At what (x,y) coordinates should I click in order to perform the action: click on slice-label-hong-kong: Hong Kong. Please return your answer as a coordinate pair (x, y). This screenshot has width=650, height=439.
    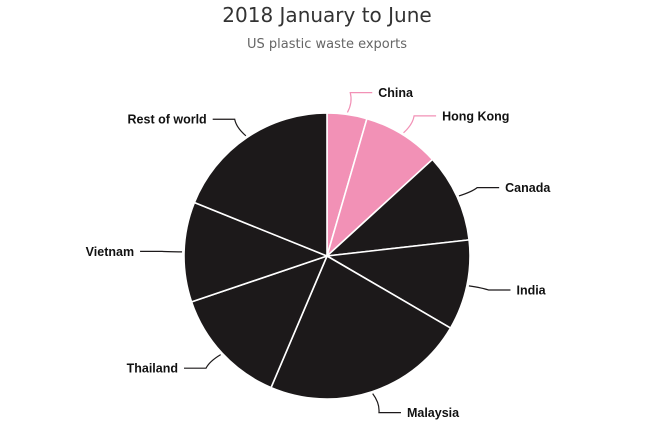
    Looking at the image, I should click on (475, 116).